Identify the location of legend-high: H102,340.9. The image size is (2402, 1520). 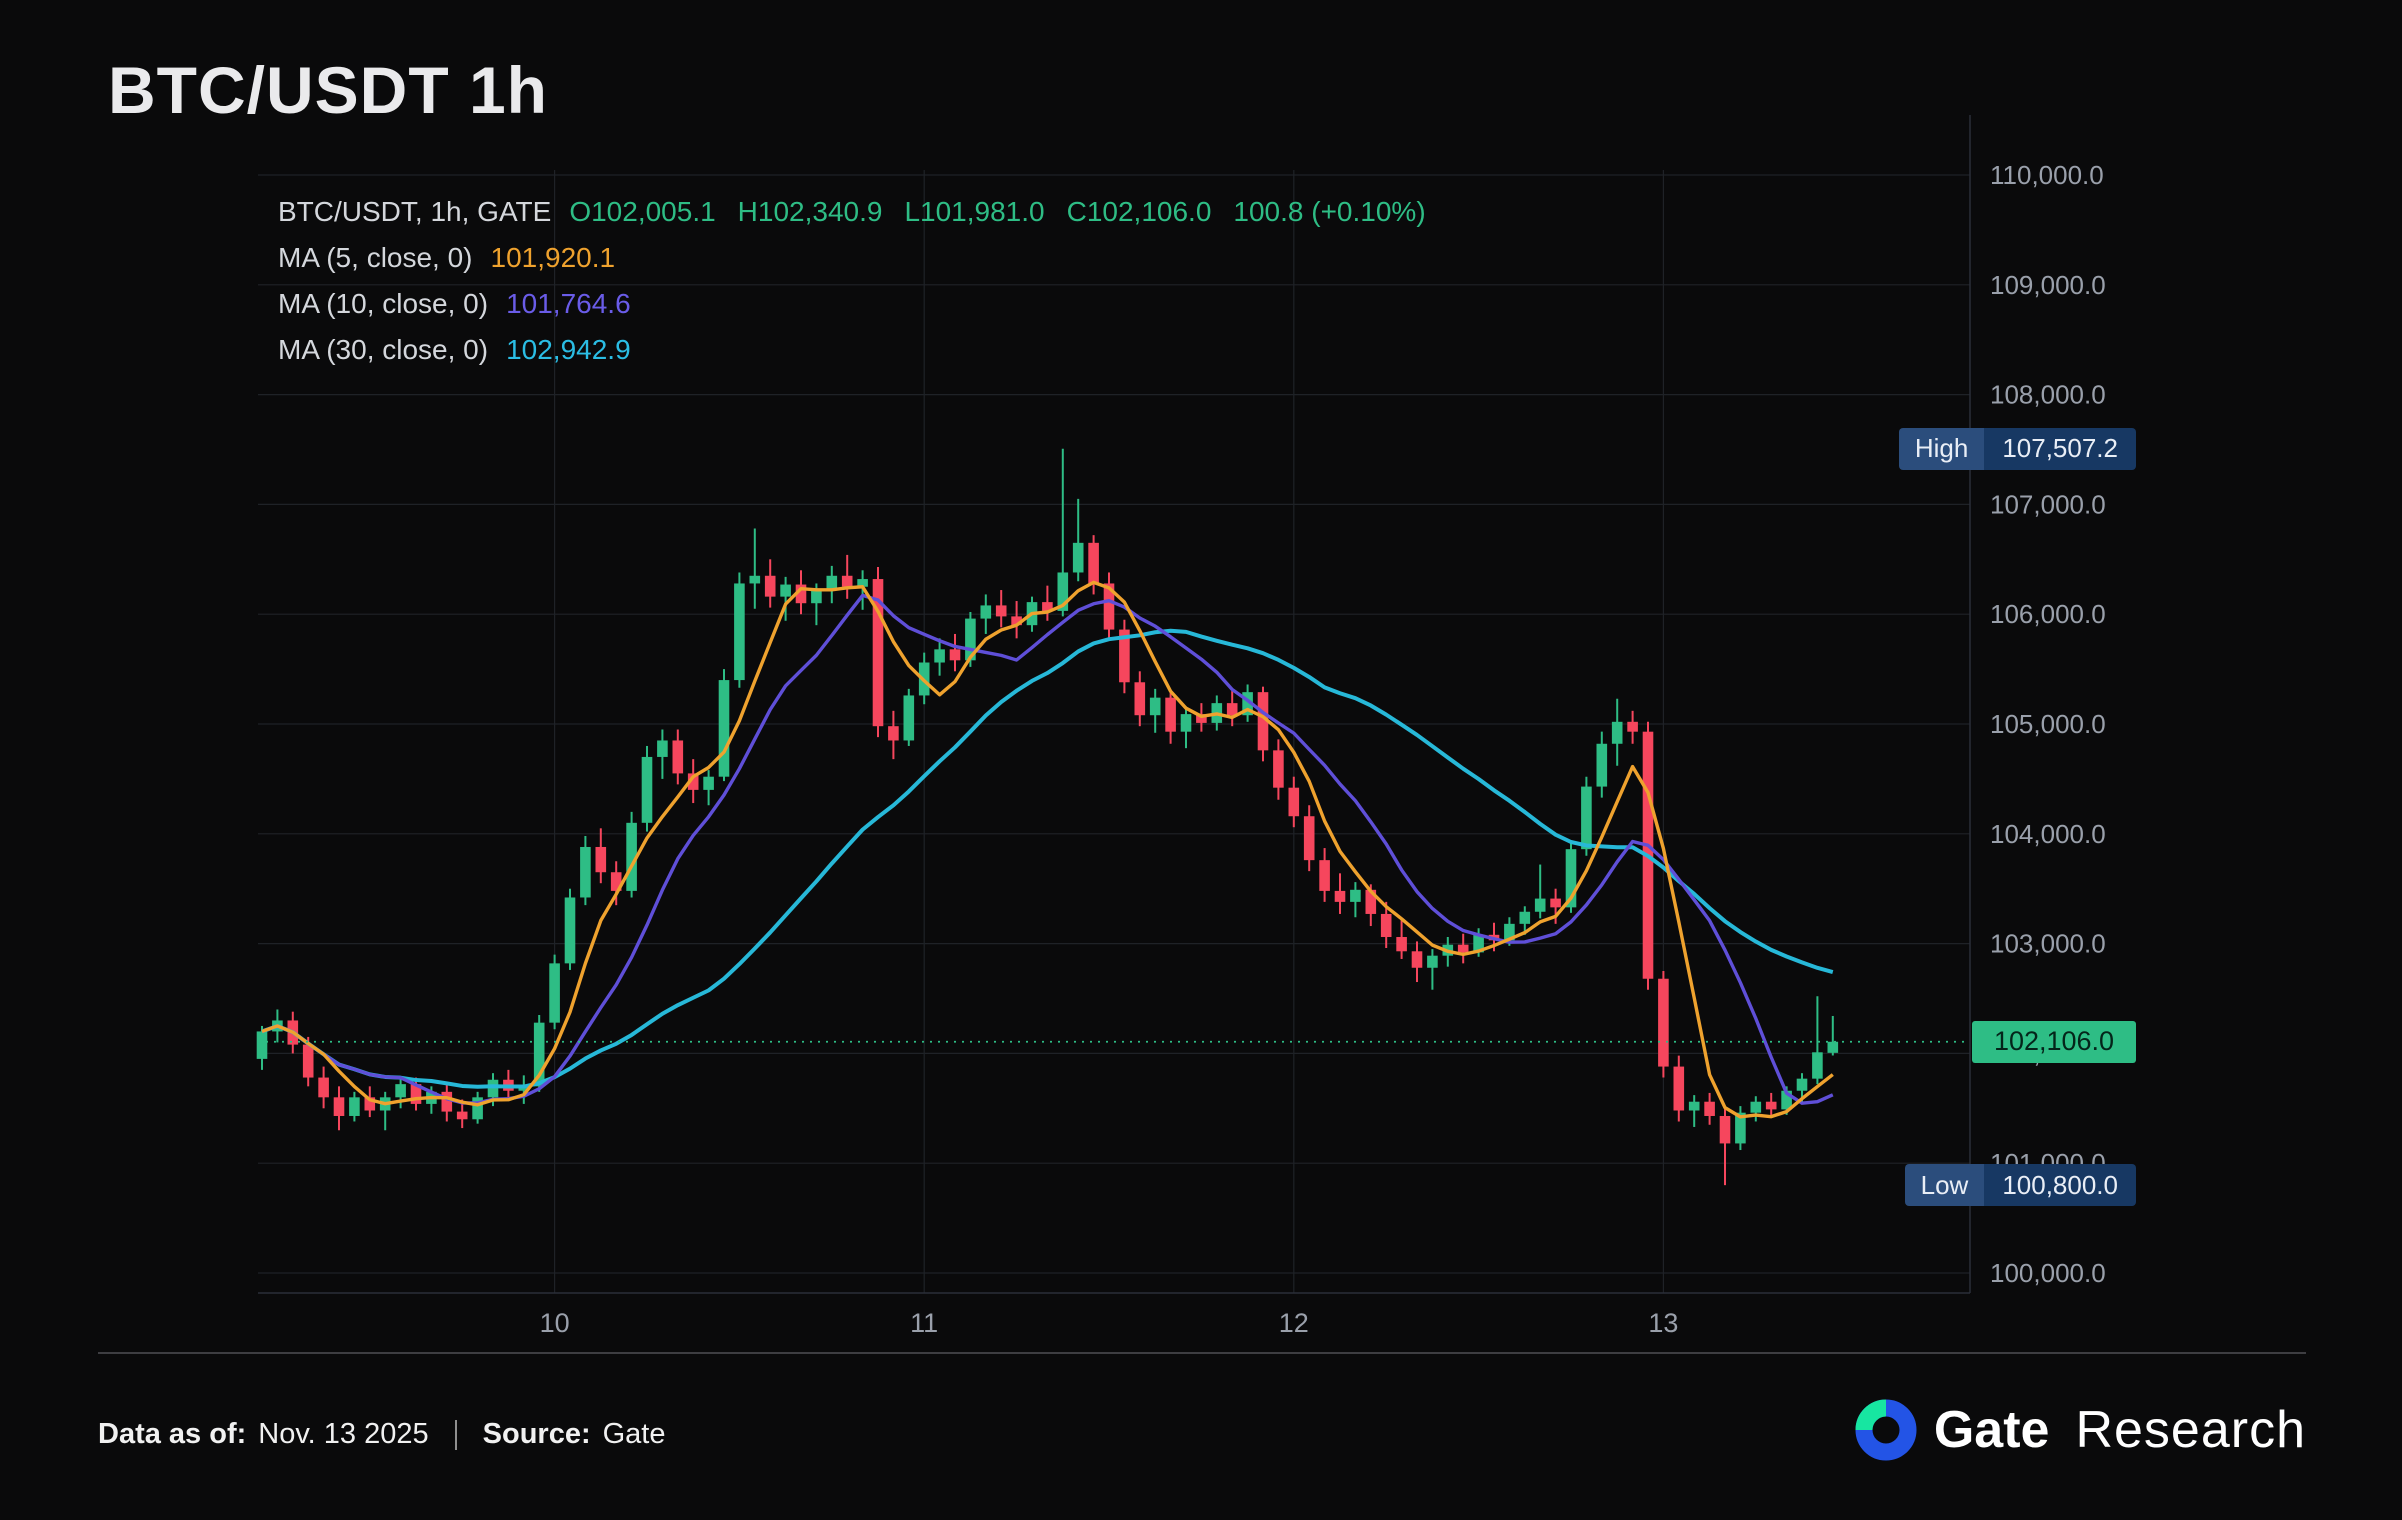
(810, 211).